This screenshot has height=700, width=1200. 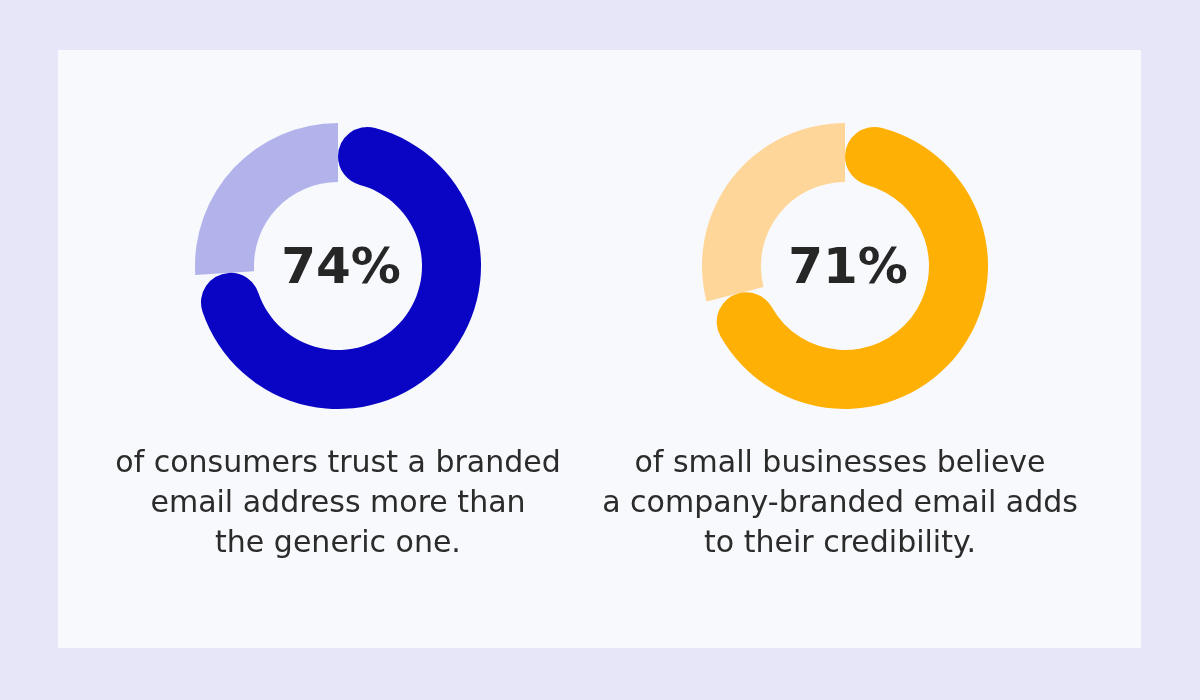 I want to click on data-label: 71%, so click(x=848, y=266).